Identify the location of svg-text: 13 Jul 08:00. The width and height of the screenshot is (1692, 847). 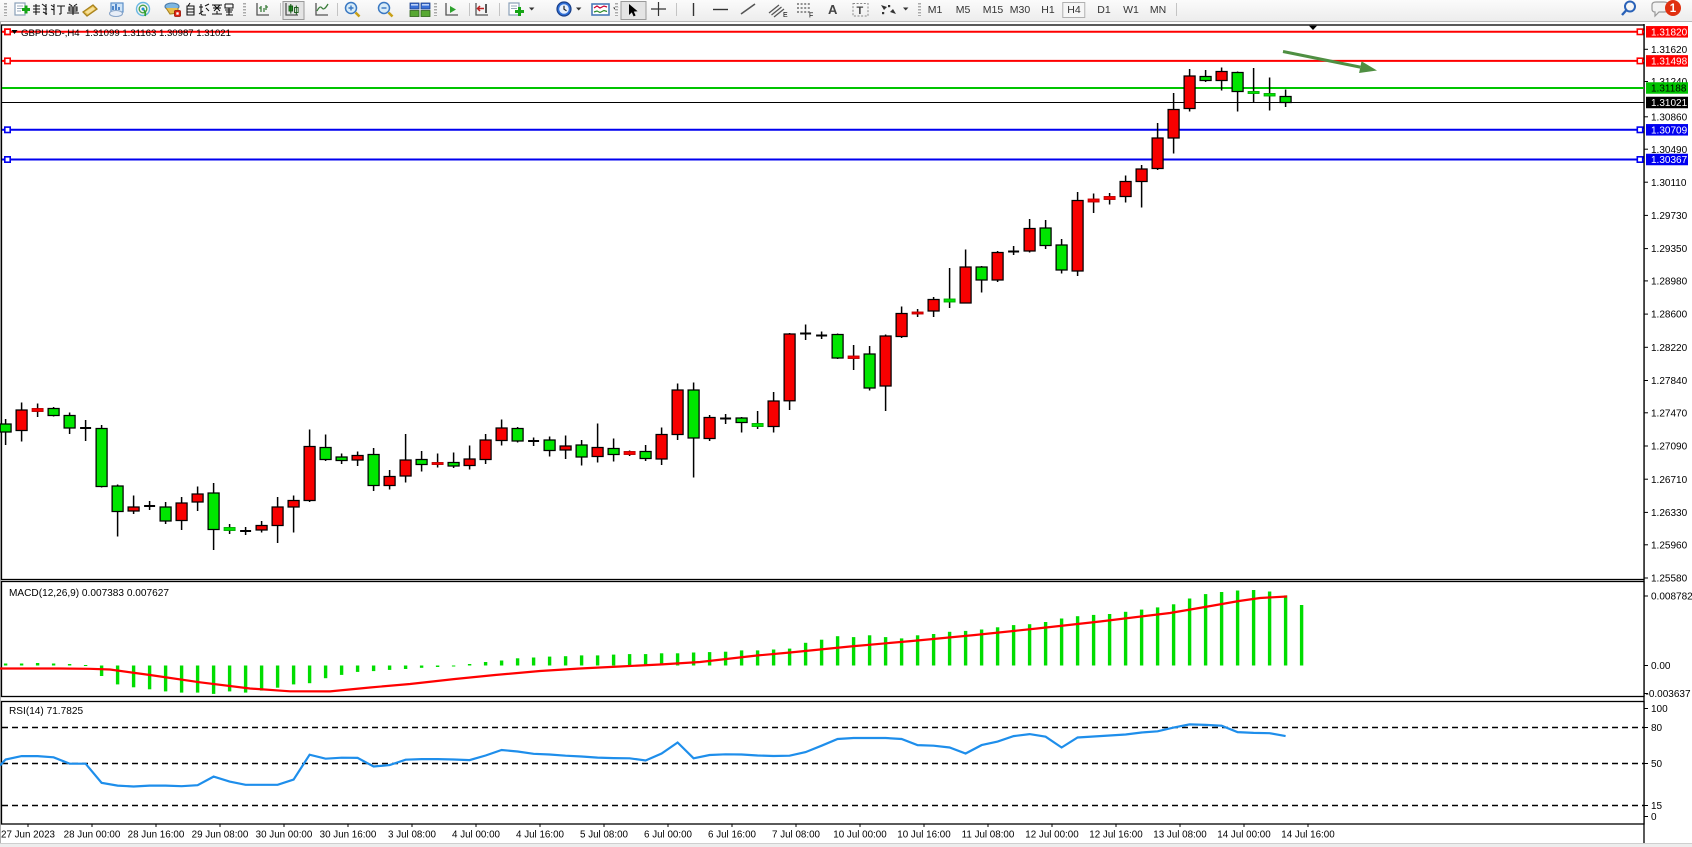
(1180, 835).